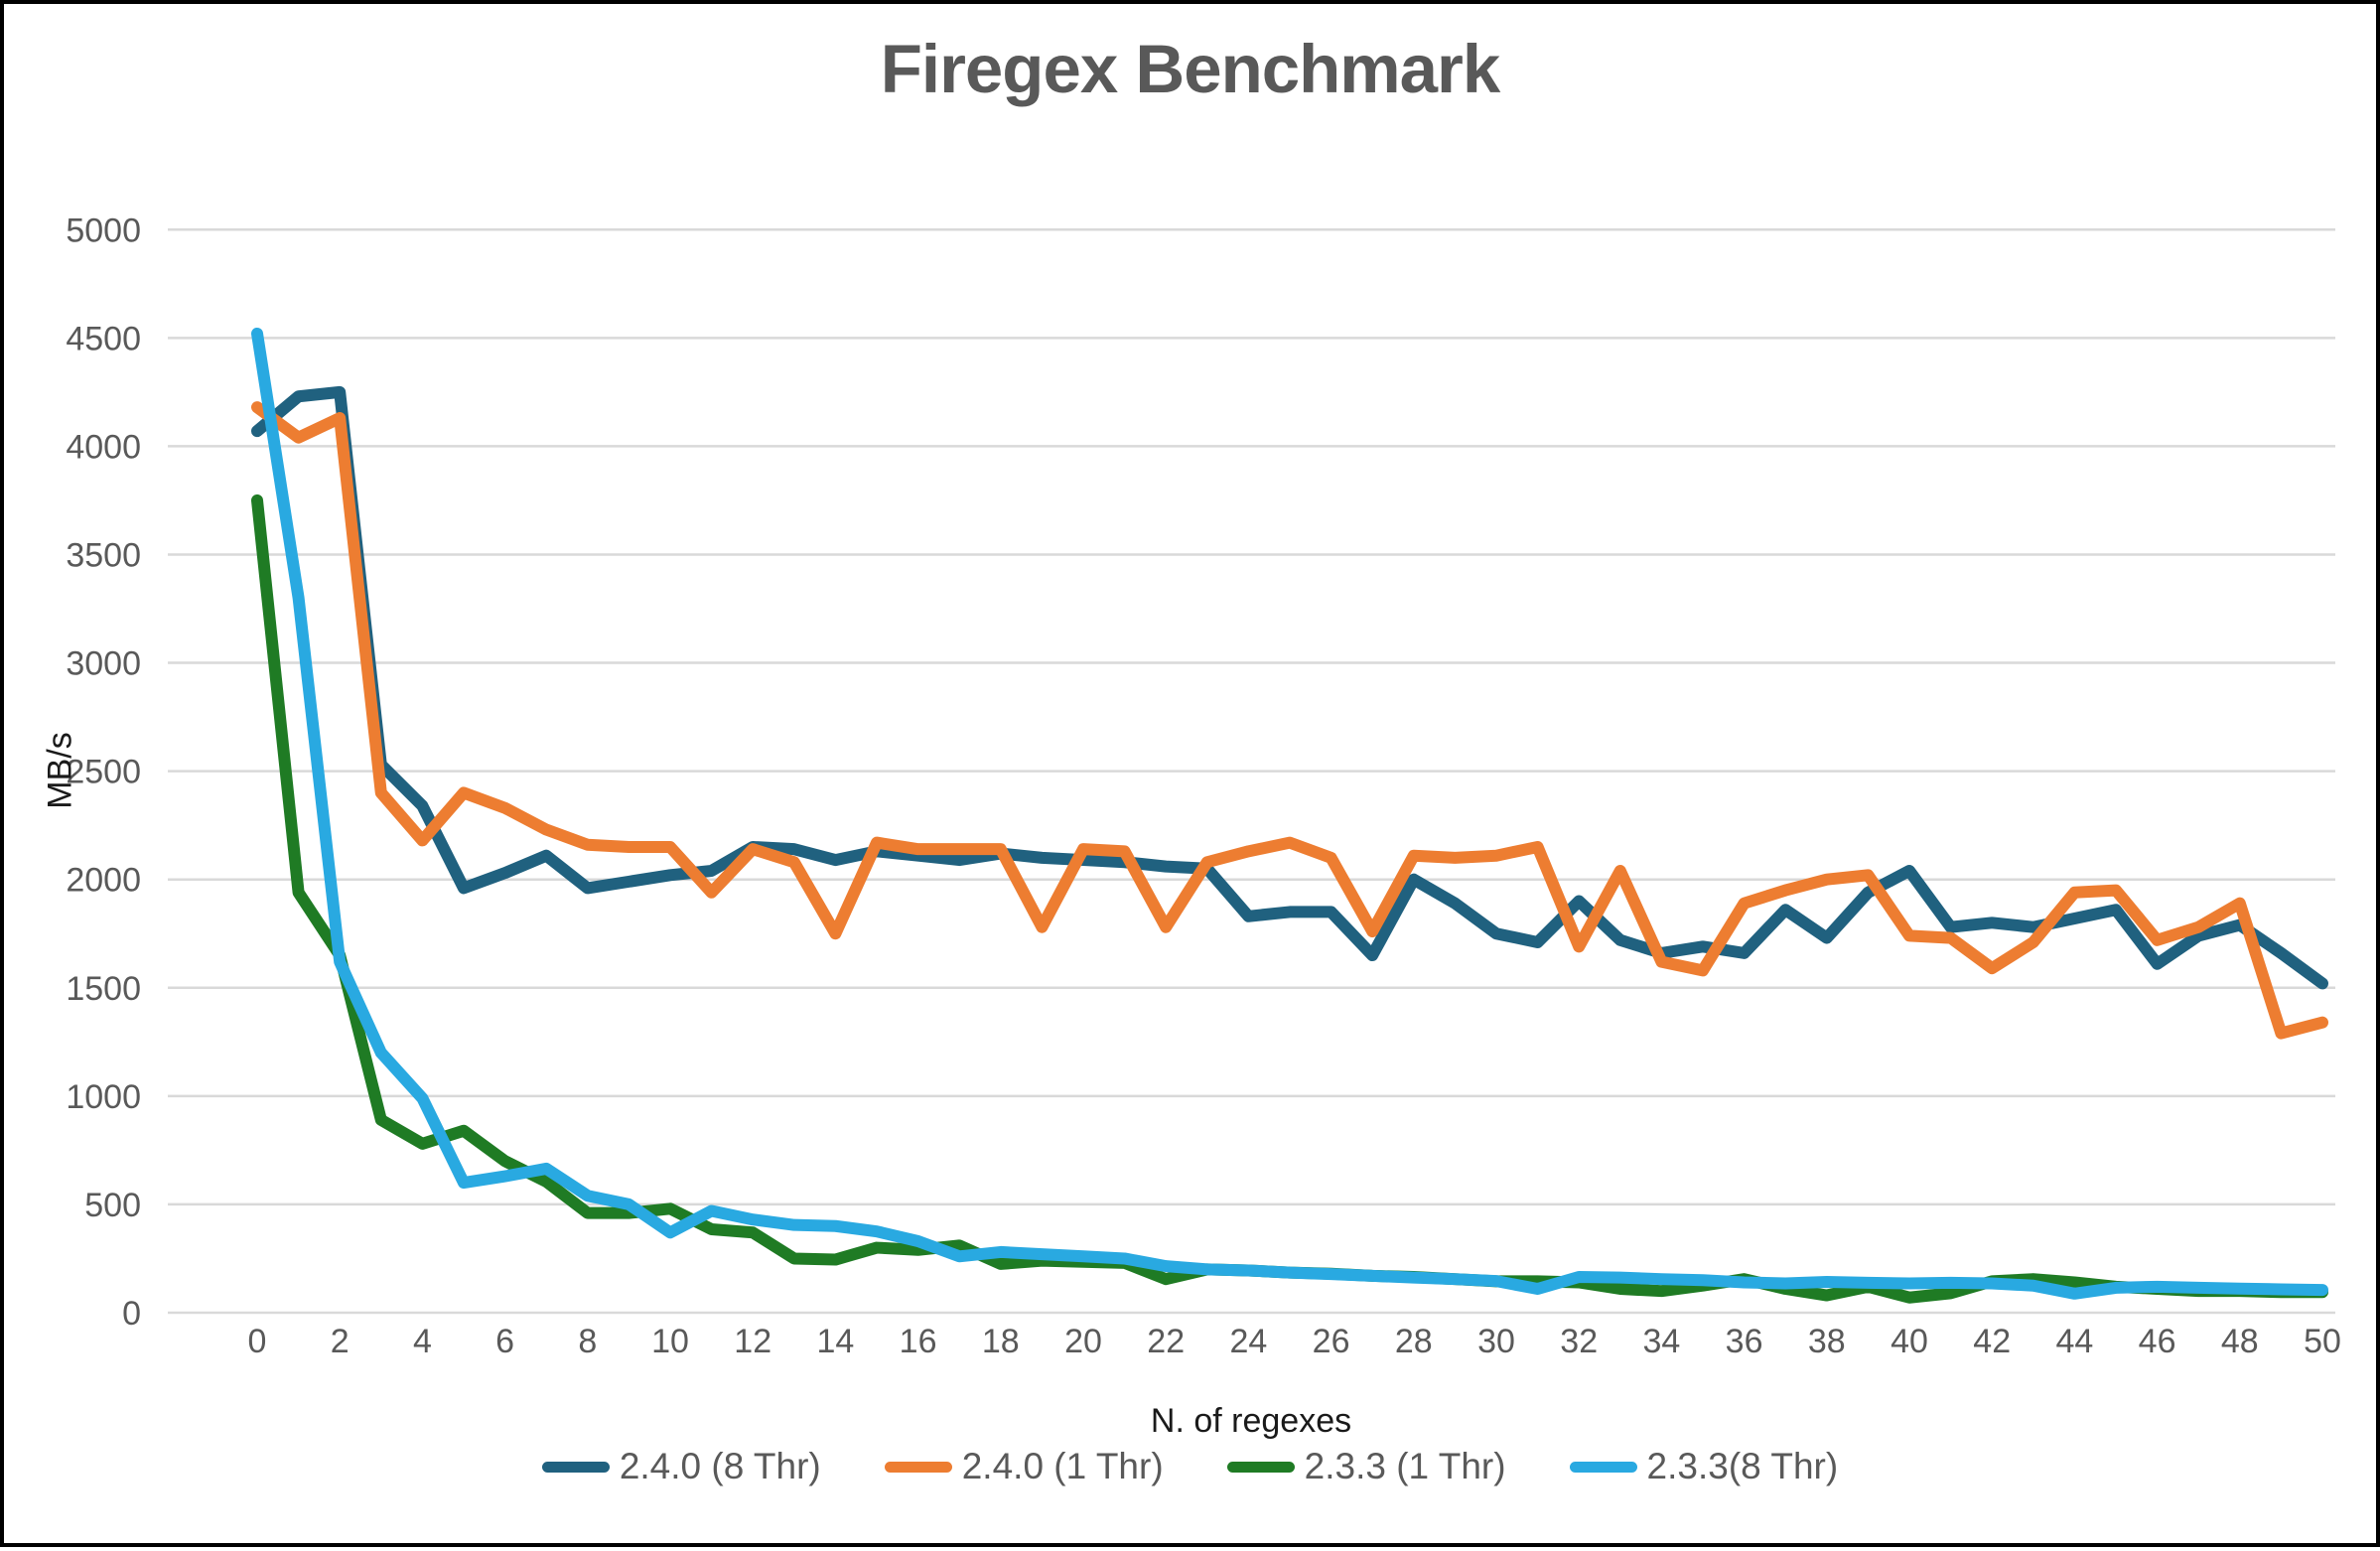 Image resolution: width=2380 pixels, height=1551 pixels. Describe the element at coordinates (1414, 1341) in the screenshot. I see `x-tick-label-28: 28` at that location.